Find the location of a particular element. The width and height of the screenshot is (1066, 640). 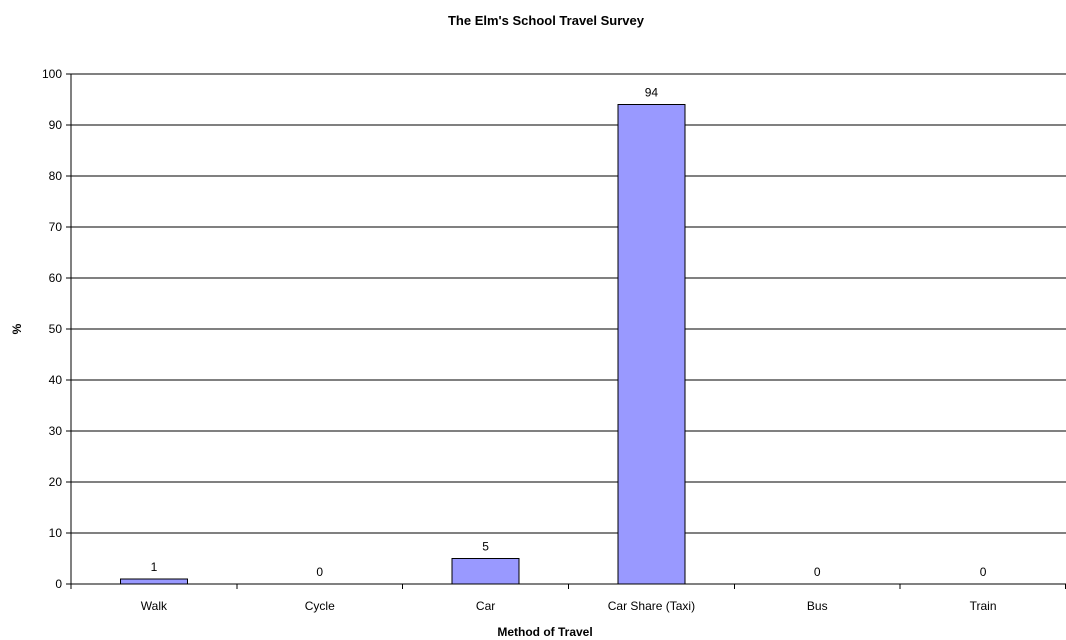

x-tick-label: Car is located at coordinates (485, 606).